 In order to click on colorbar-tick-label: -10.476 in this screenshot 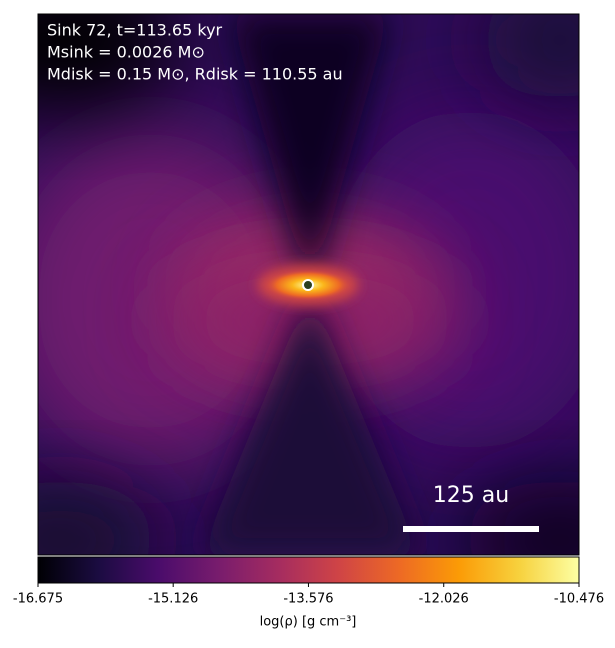, I will do `click(579, 599)`.